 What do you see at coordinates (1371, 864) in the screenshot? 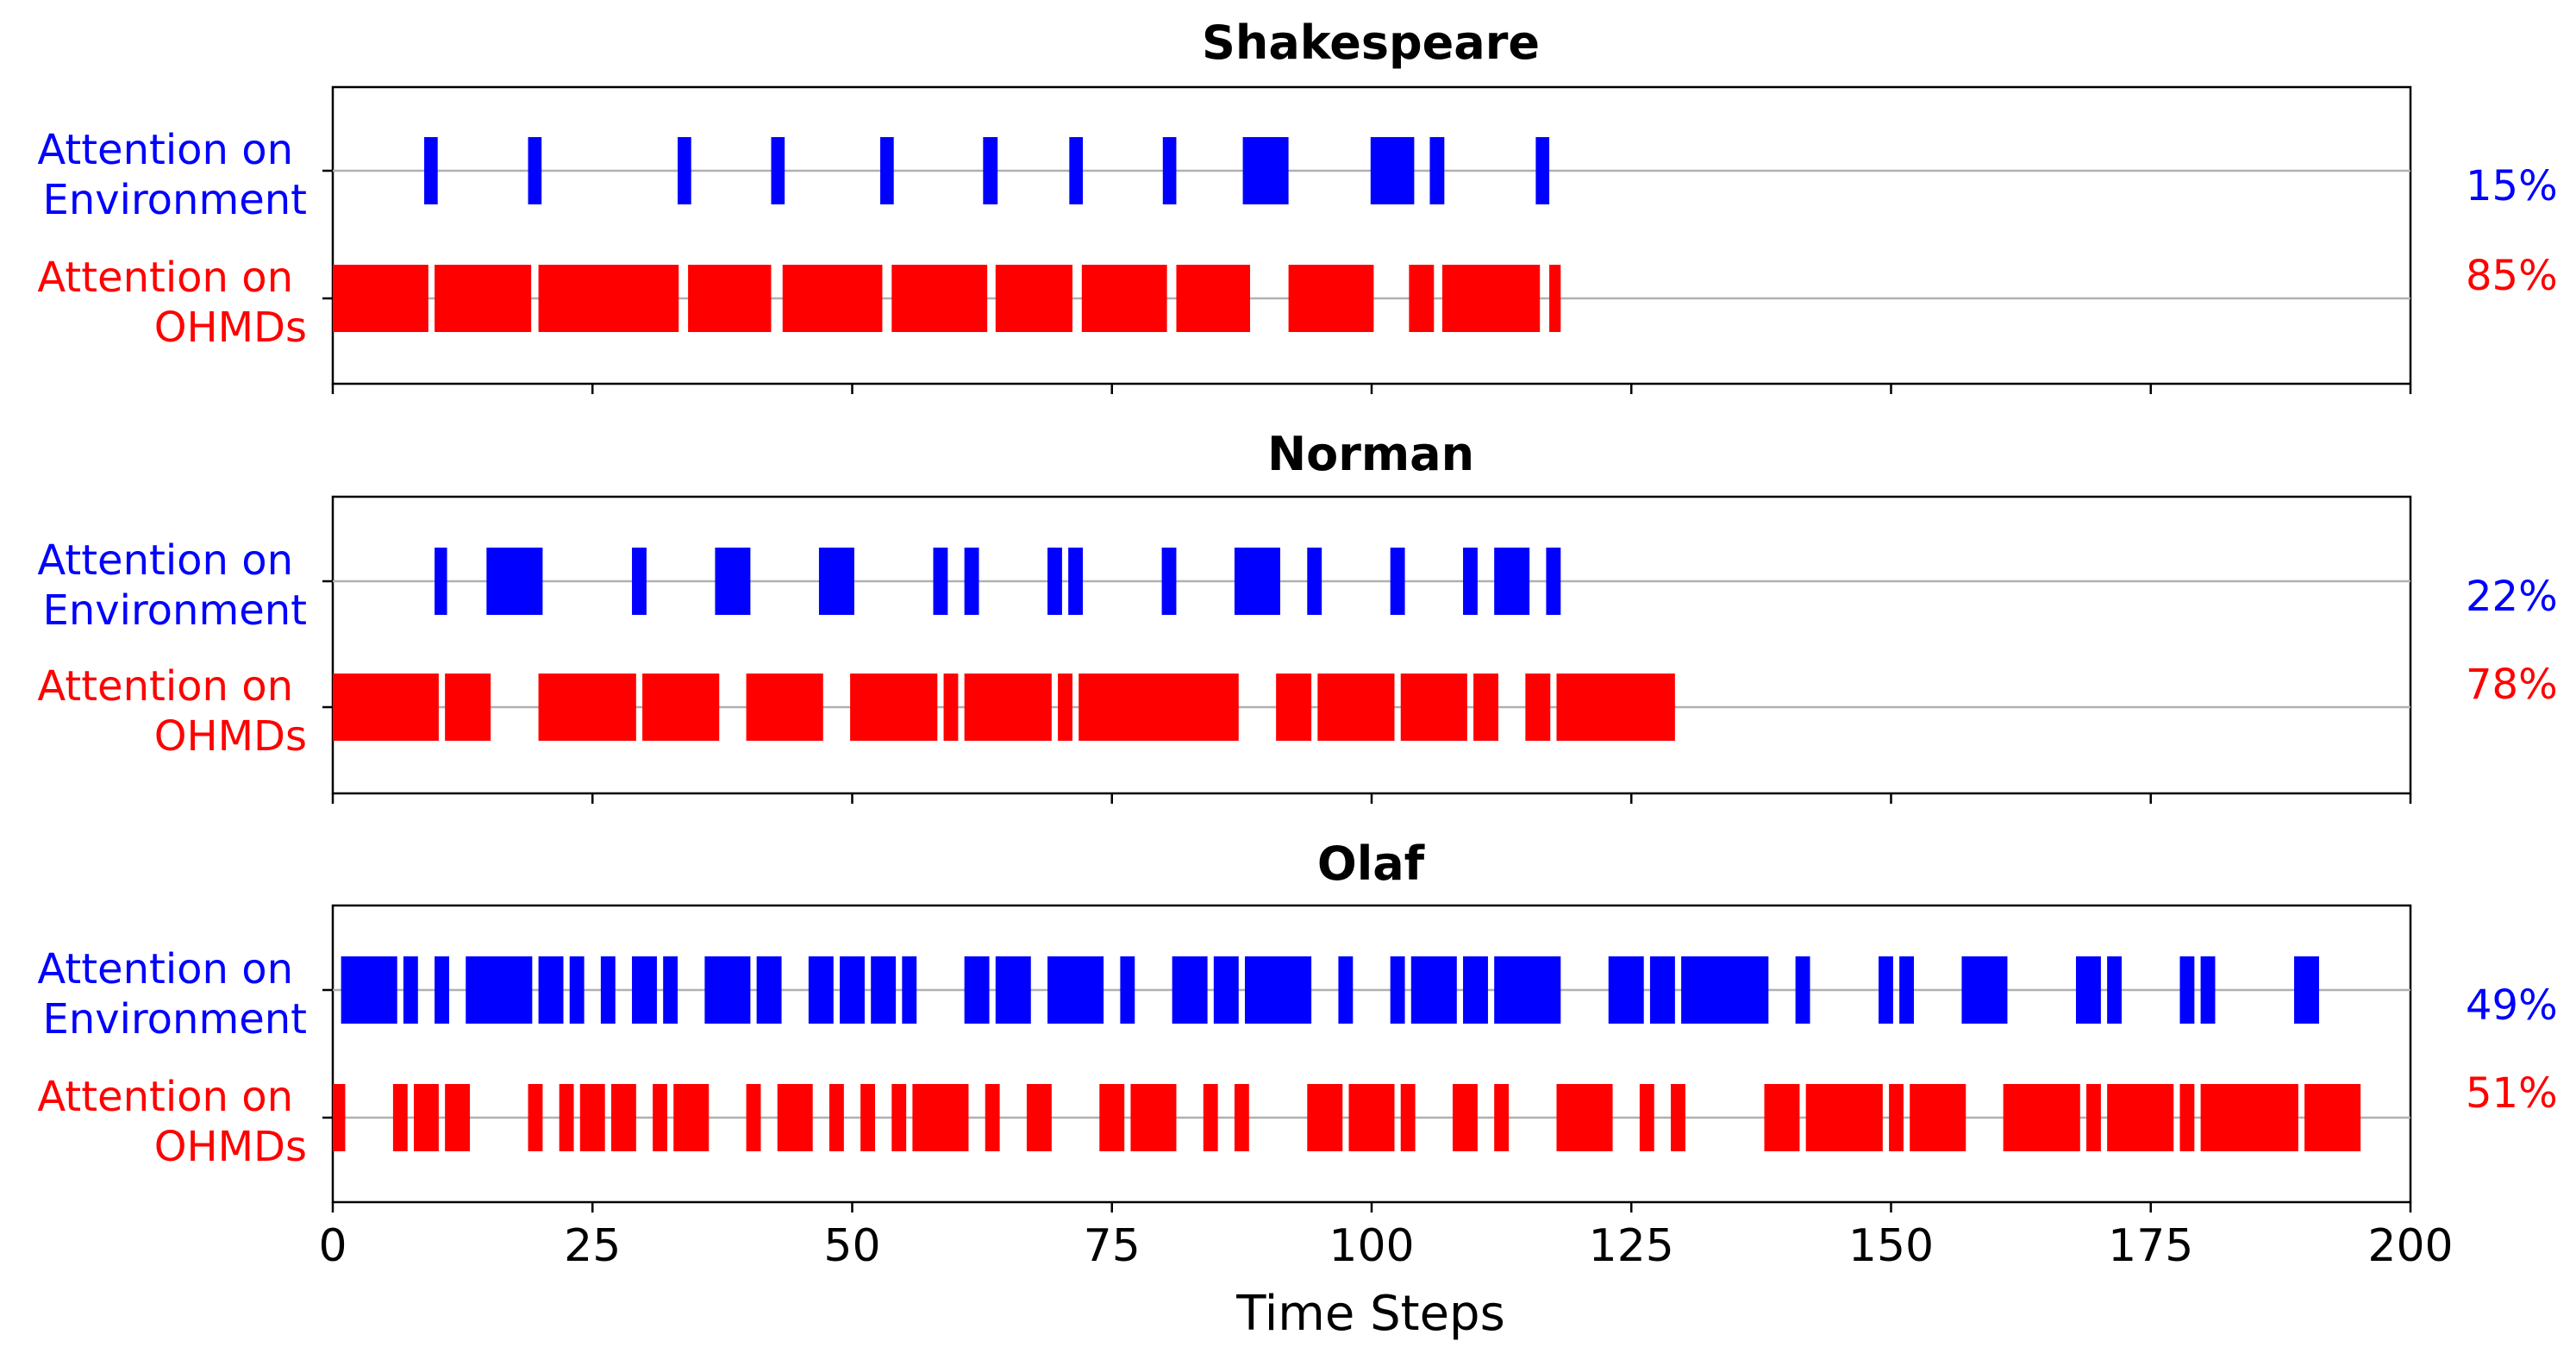
I see `panel-title: Olaf` at bounding box center [1371, 864].